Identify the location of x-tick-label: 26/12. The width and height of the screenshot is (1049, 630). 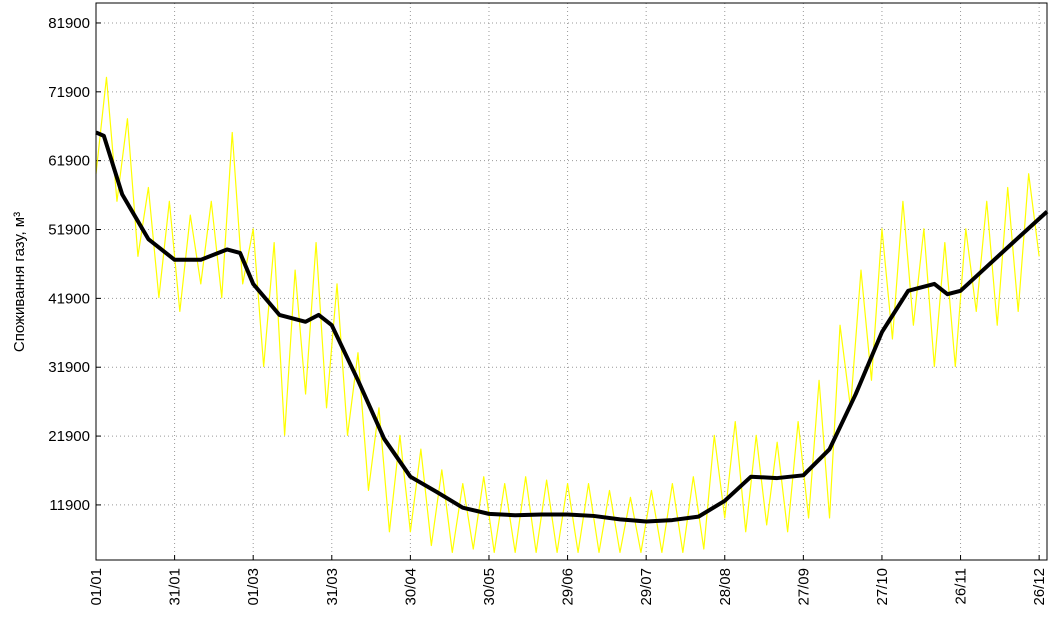
(1039, 587).